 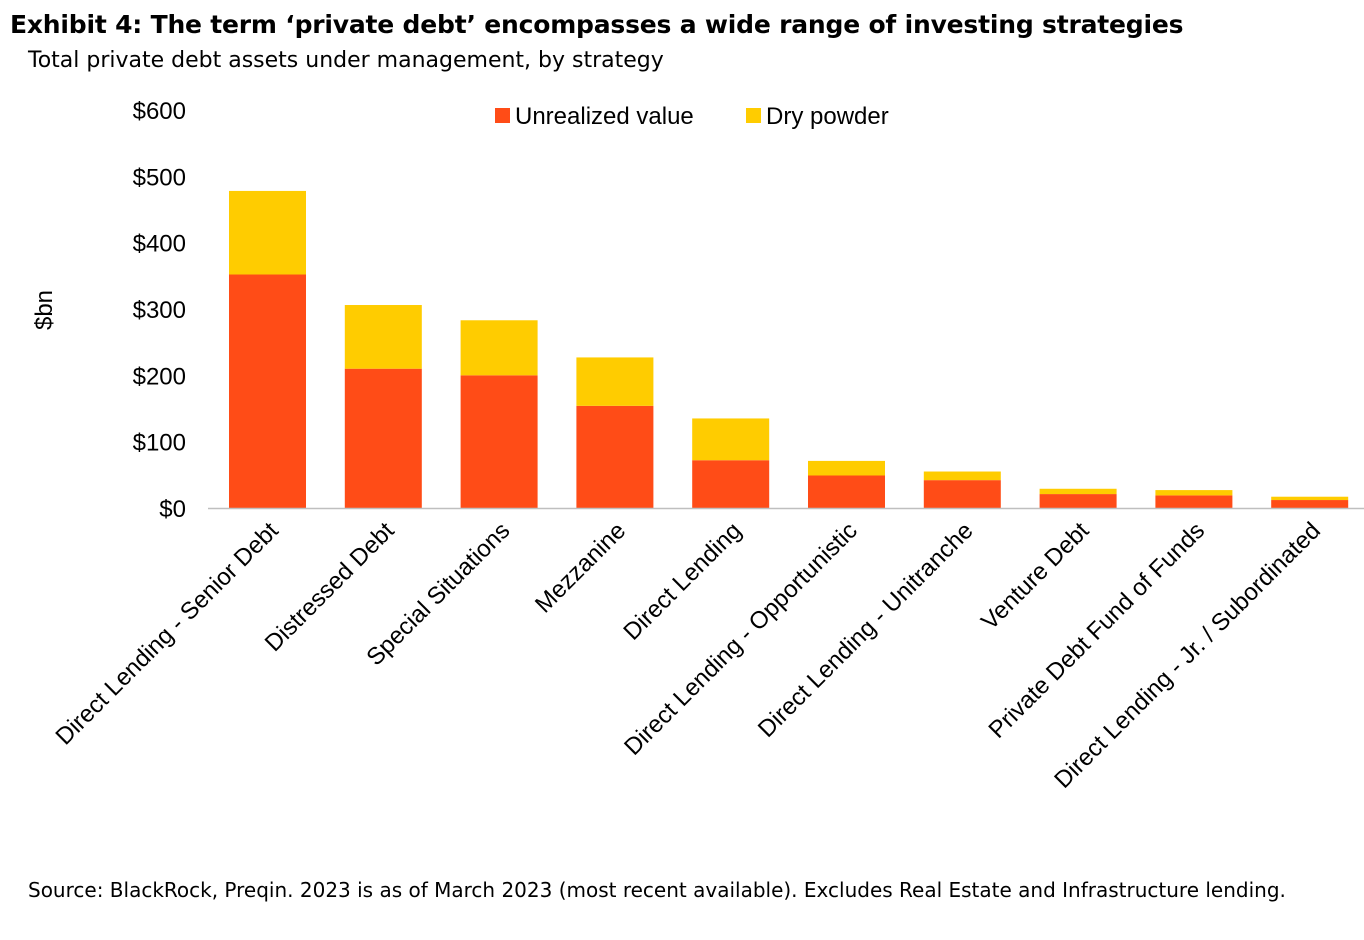 I want to click on y-tick-label: $300, so click(x=159, y=310).